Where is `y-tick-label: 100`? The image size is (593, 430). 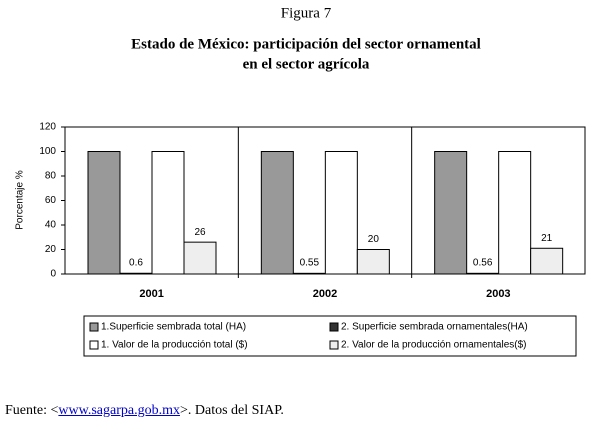 y-tick-label: 100 is located at coordinates (47, 151).